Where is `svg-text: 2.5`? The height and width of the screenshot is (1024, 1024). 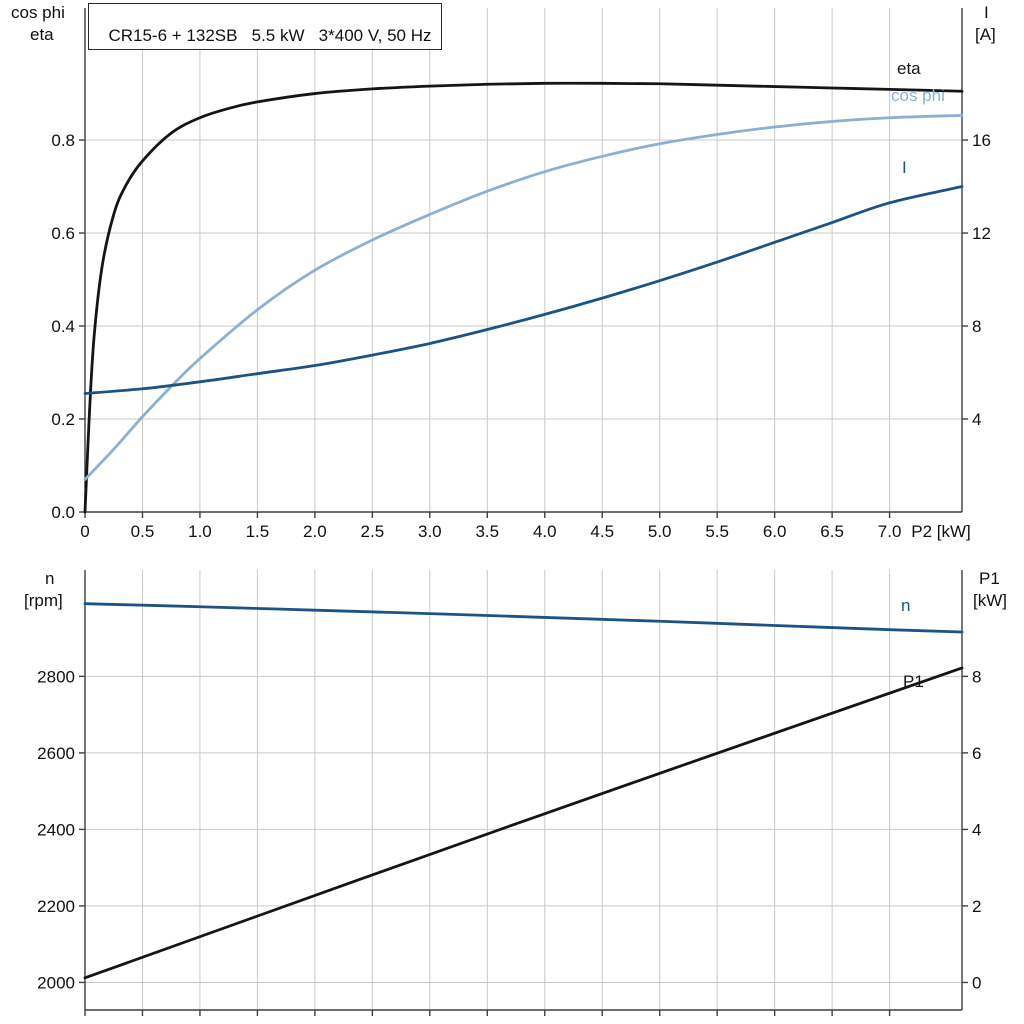 svg-text: 2.5 is located at coordinates (373, 531).